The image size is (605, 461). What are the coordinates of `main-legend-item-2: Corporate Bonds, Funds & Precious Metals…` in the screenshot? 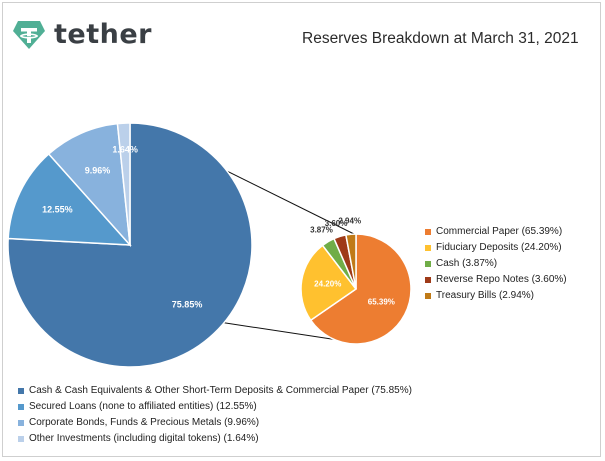 It's located at (215, 423).